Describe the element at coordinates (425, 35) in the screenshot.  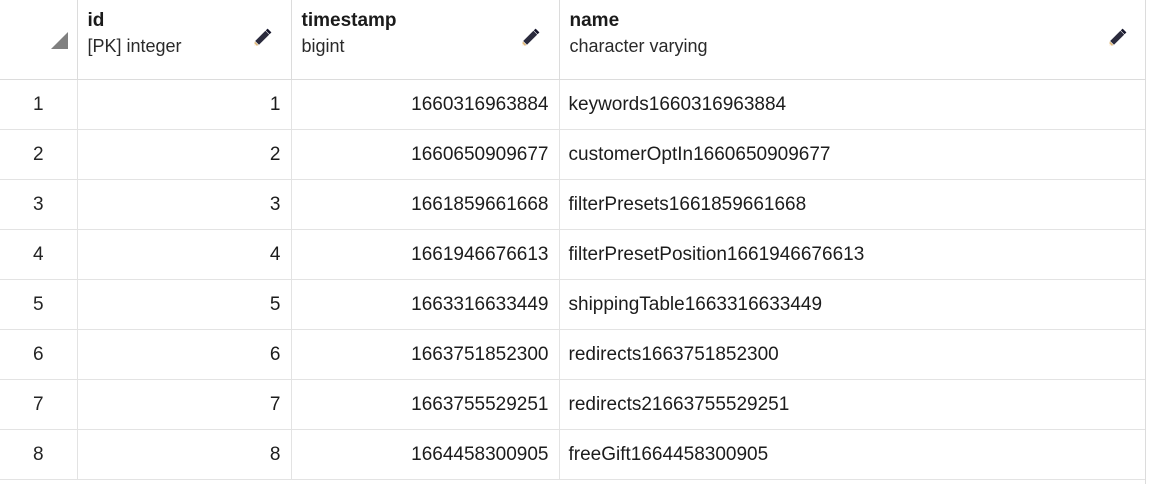
I see `column-header-timestamp-inner: timestamp bigint` at that location.